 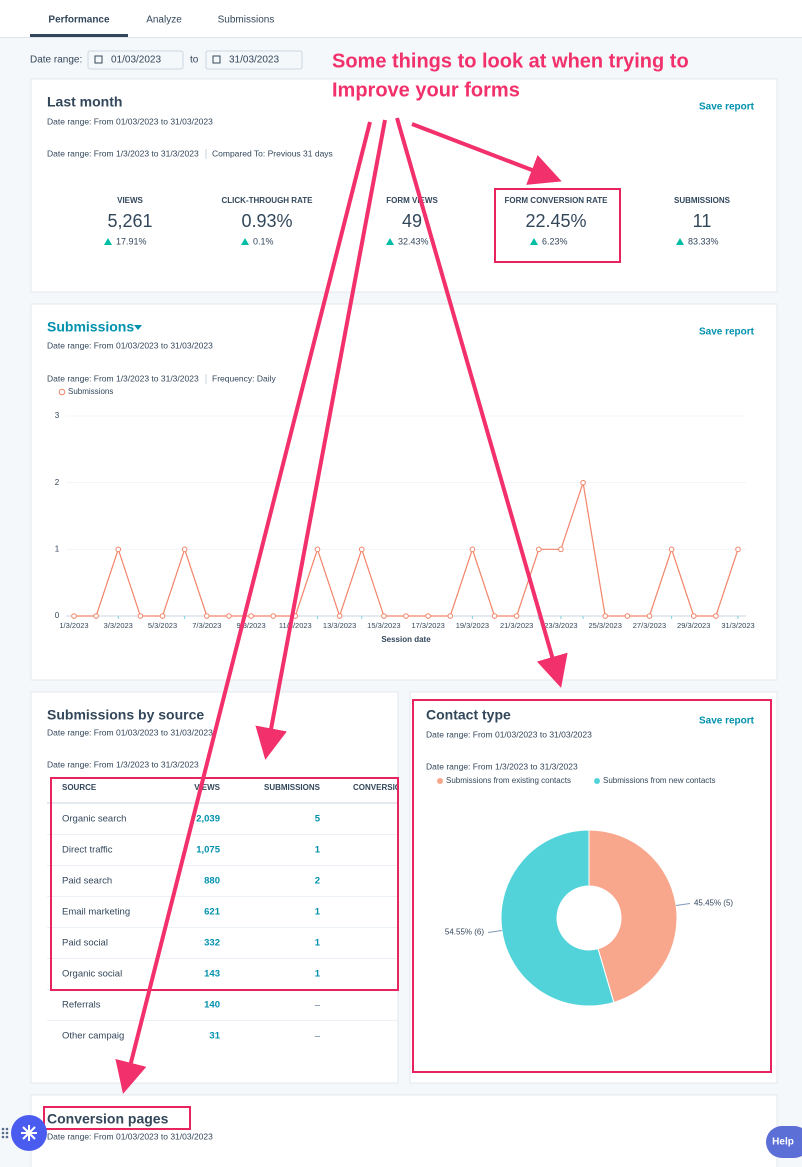 I want to click on kpi-change: 83.33%, so click(x=703, y=241).